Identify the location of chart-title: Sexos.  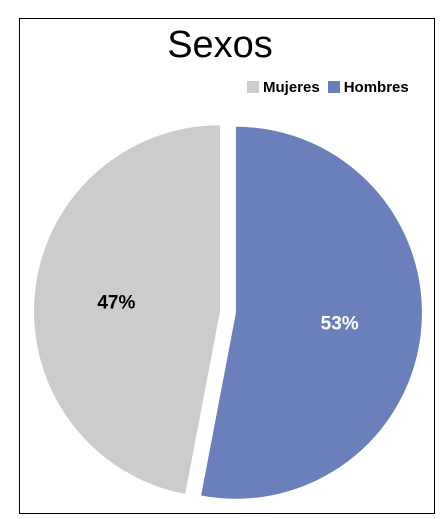
(220, 45).